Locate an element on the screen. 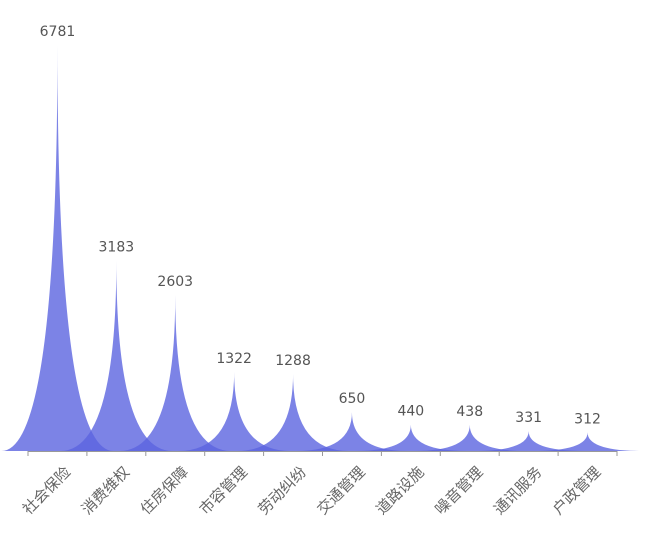 Image resolution: width=669 pixels, height=546 pixels. category-label: 住房保障 is located at coordinates (164, 490).